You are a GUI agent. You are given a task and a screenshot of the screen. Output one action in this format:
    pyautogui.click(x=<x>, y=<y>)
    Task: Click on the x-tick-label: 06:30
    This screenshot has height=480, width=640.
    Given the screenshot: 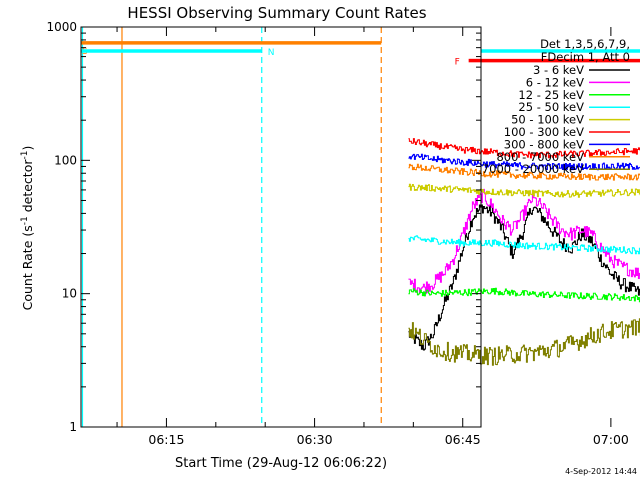 What is the action you would take?
    pyautogui.click(x=315, y=439)
    